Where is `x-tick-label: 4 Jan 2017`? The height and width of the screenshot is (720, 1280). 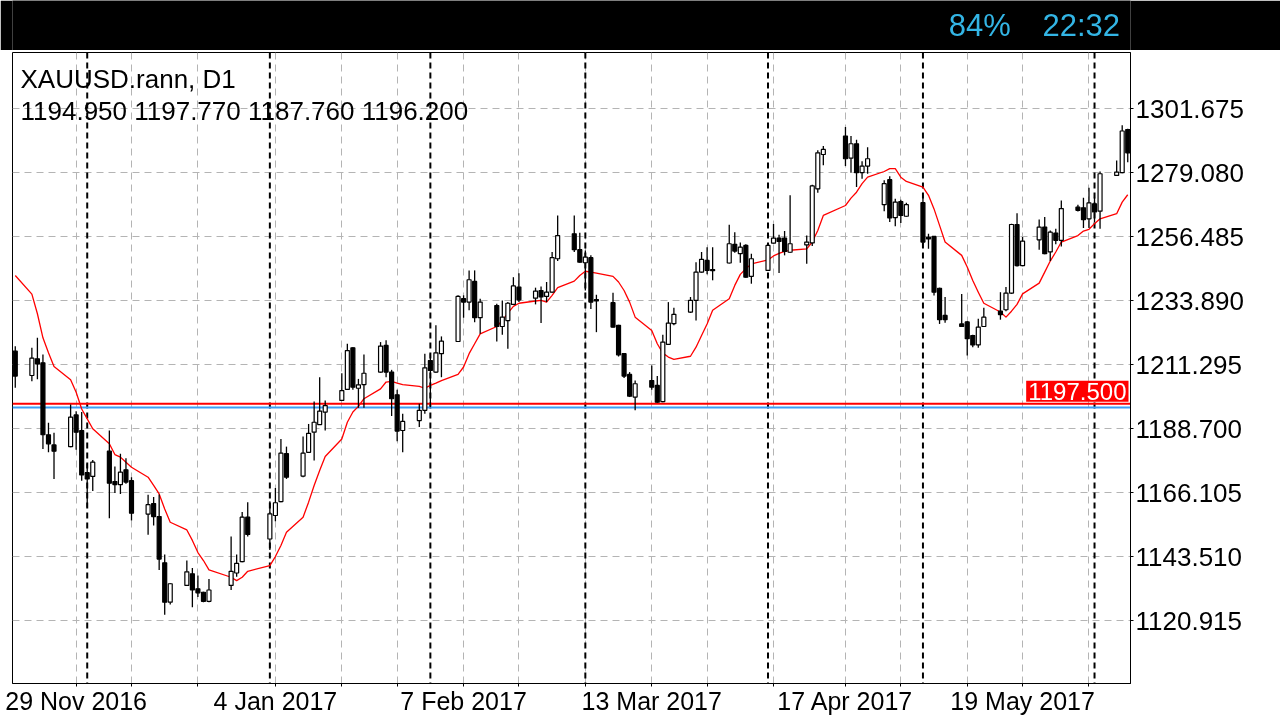
x-tick-label: 4 Jan 2017 is located at coordinates (275, 700).